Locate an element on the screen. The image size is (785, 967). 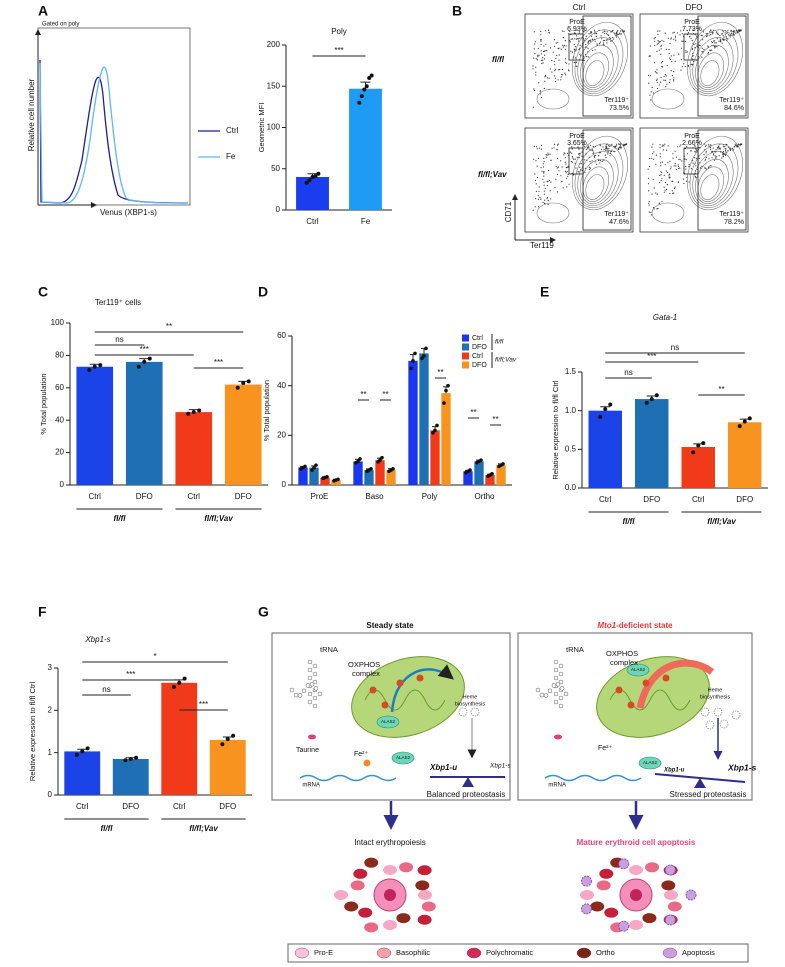
gate-percent: 6.93% is located at coordinates (577, 29).